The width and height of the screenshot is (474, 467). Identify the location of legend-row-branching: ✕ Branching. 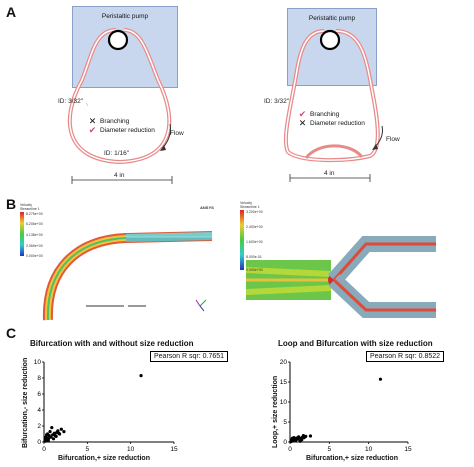
(121, 121).